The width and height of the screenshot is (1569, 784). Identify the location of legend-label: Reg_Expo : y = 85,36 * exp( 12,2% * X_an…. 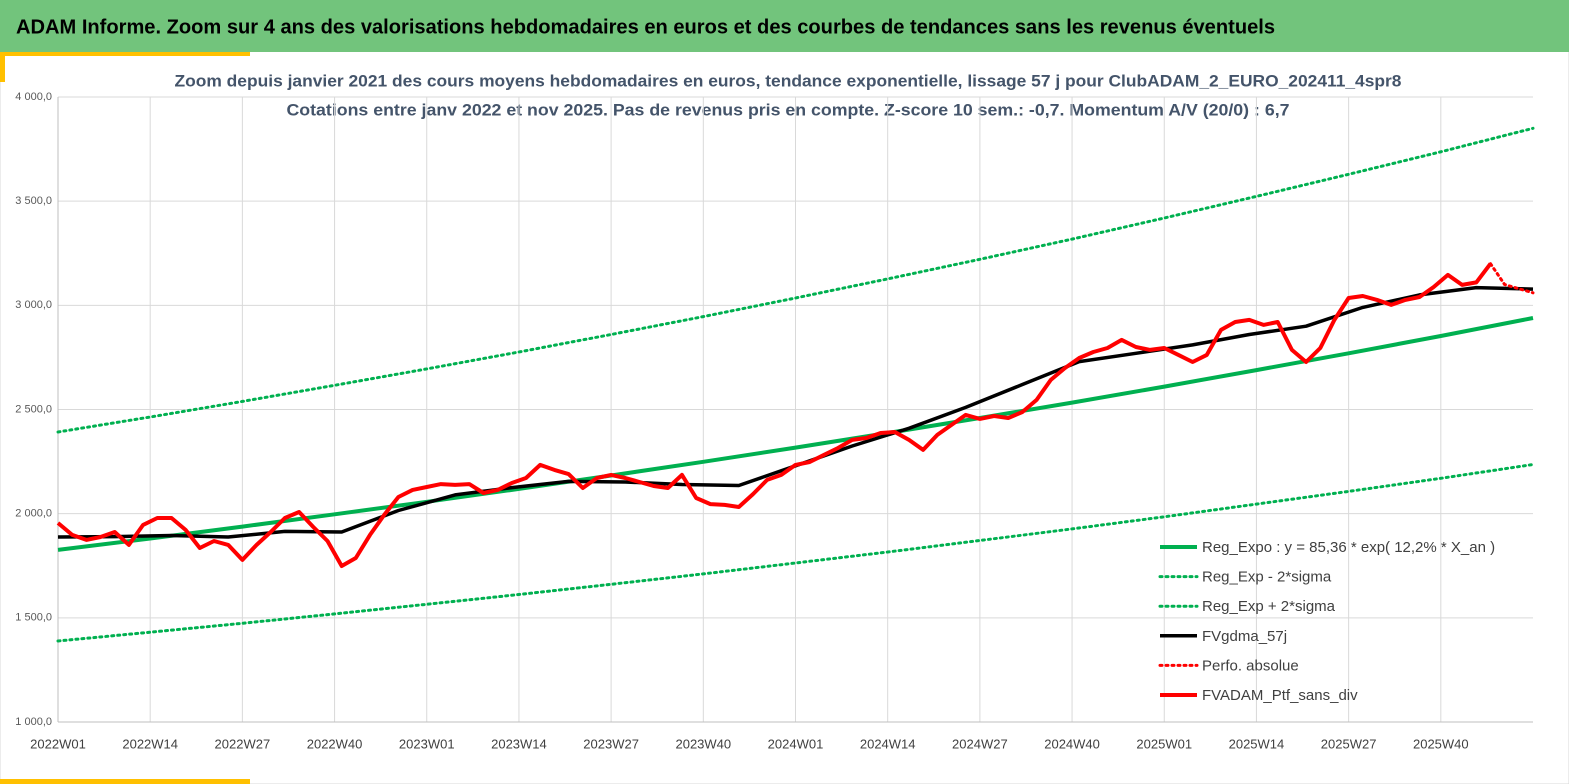
(1348, 547).